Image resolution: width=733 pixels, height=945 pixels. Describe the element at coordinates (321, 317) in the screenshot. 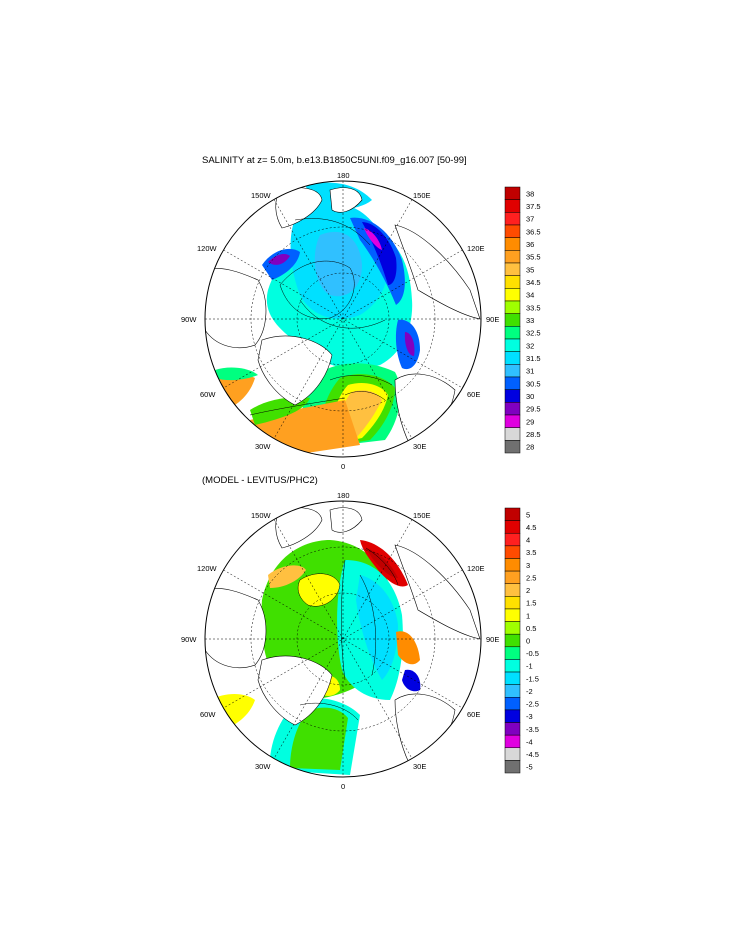

I see `salinity-contours` at that location.